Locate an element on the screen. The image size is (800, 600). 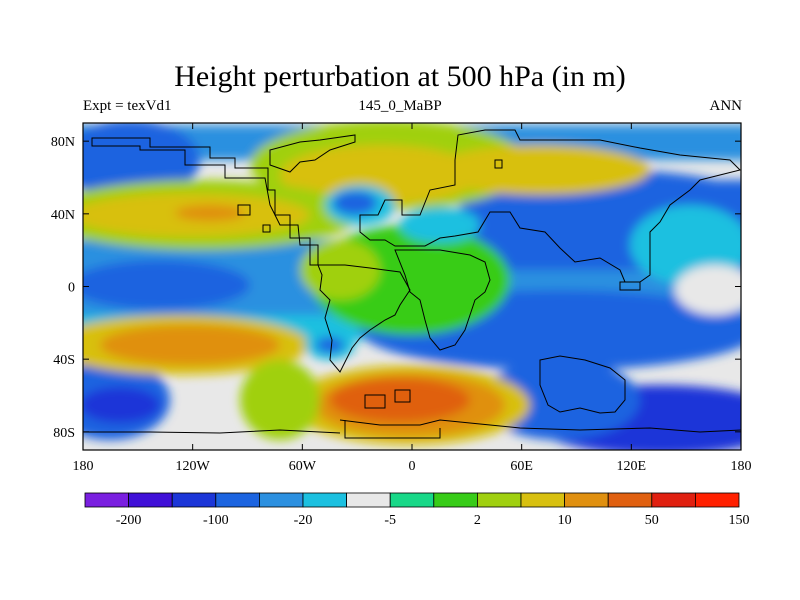
y-tick-label: 40S is located at coordinates (64, 360).